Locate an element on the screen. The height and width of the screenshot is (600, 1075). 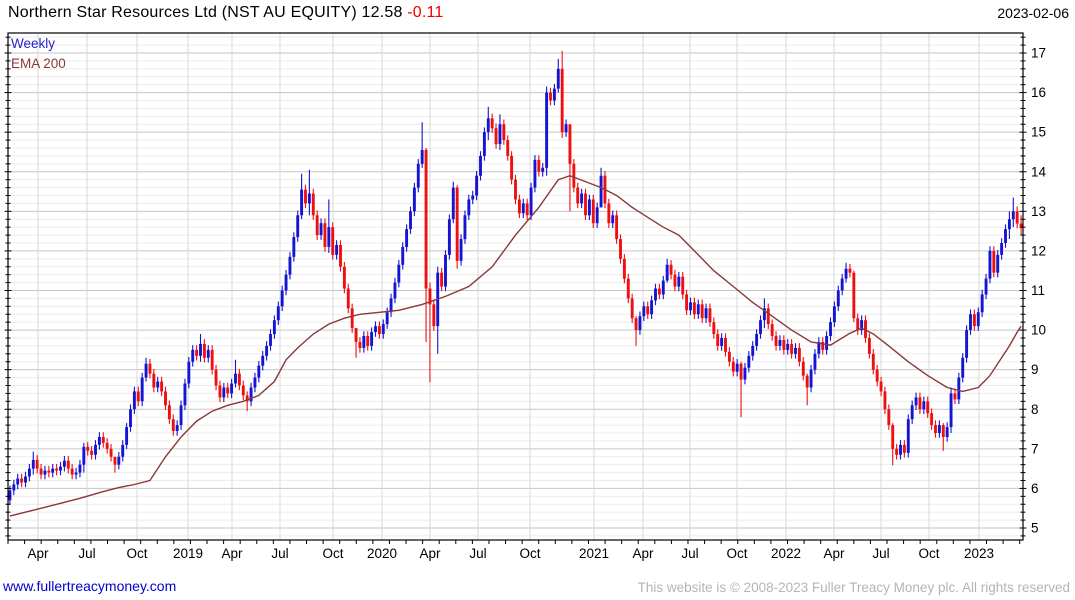
y-tick-label: 8 is located at coordinates (1035, 409).